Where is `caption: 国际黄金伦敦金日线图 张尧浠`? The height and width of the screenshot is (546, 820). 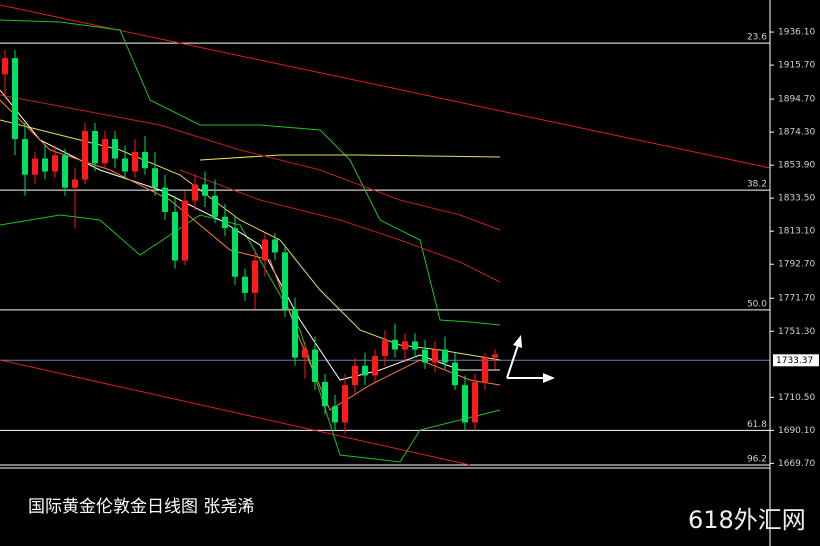 caption: 国际黄金伦敦金日线图 张尧浠 is located at coordinates (141, 507).